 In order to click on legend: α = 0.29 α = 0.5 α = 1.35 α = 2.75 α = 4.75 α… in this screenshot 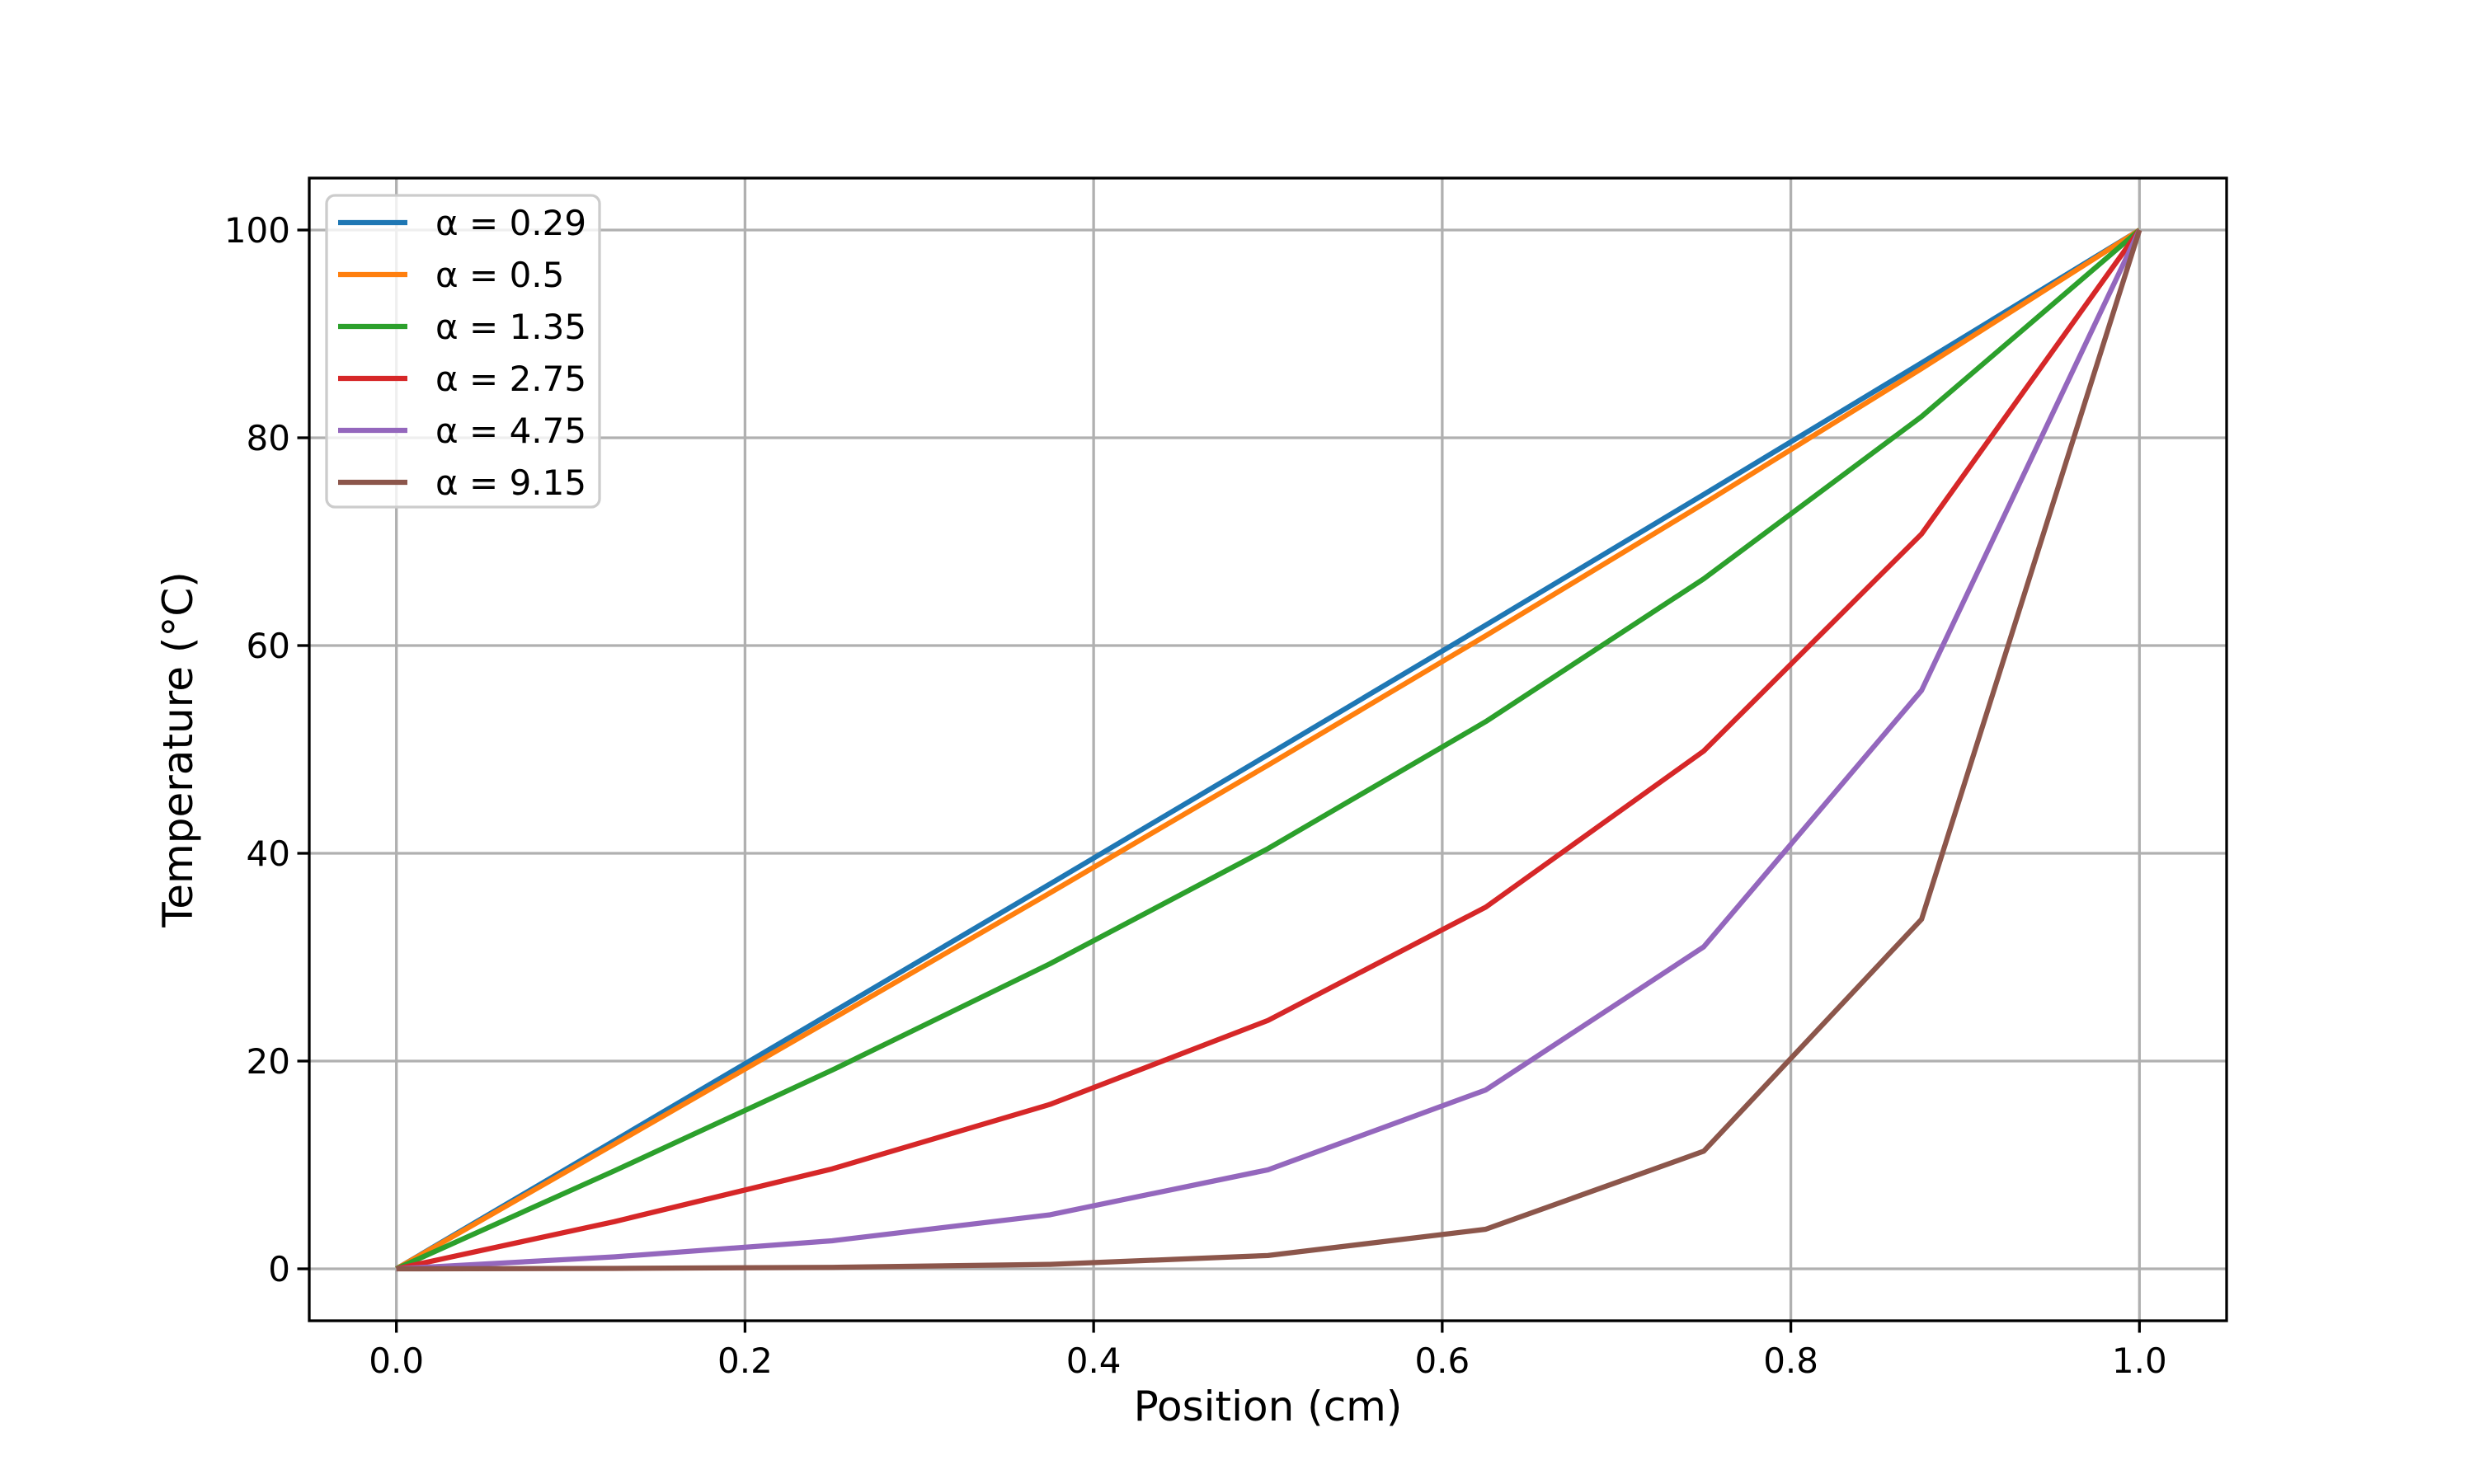, I will do `click(463, 351)`.